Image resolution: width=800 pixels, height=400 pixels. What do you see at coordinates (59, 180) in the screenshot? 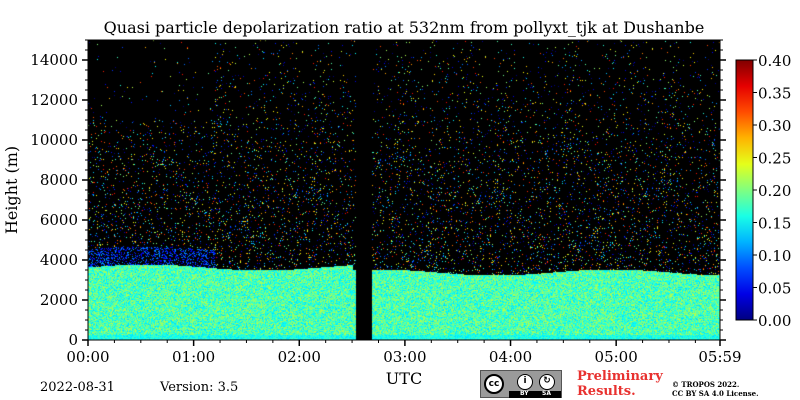
I see `y-tick-label: 8000` at bounding box center [59, 180].